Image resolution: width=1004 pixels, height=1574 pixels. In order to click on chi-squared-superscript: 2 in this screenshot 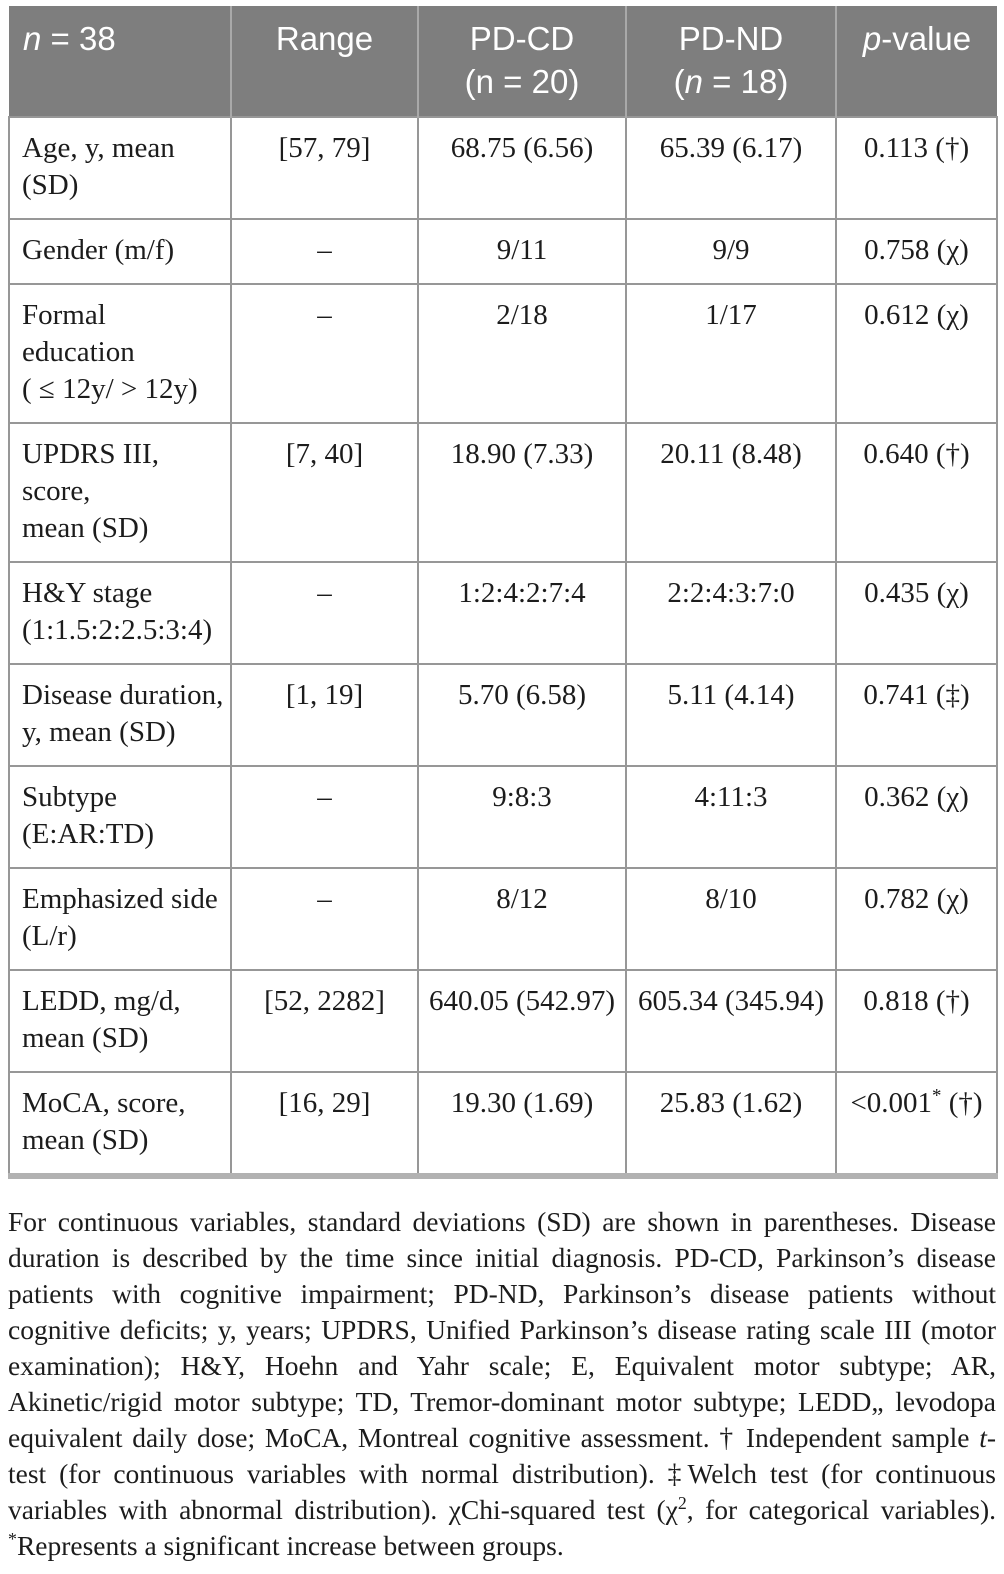, I will do `click(682, 1502)`.